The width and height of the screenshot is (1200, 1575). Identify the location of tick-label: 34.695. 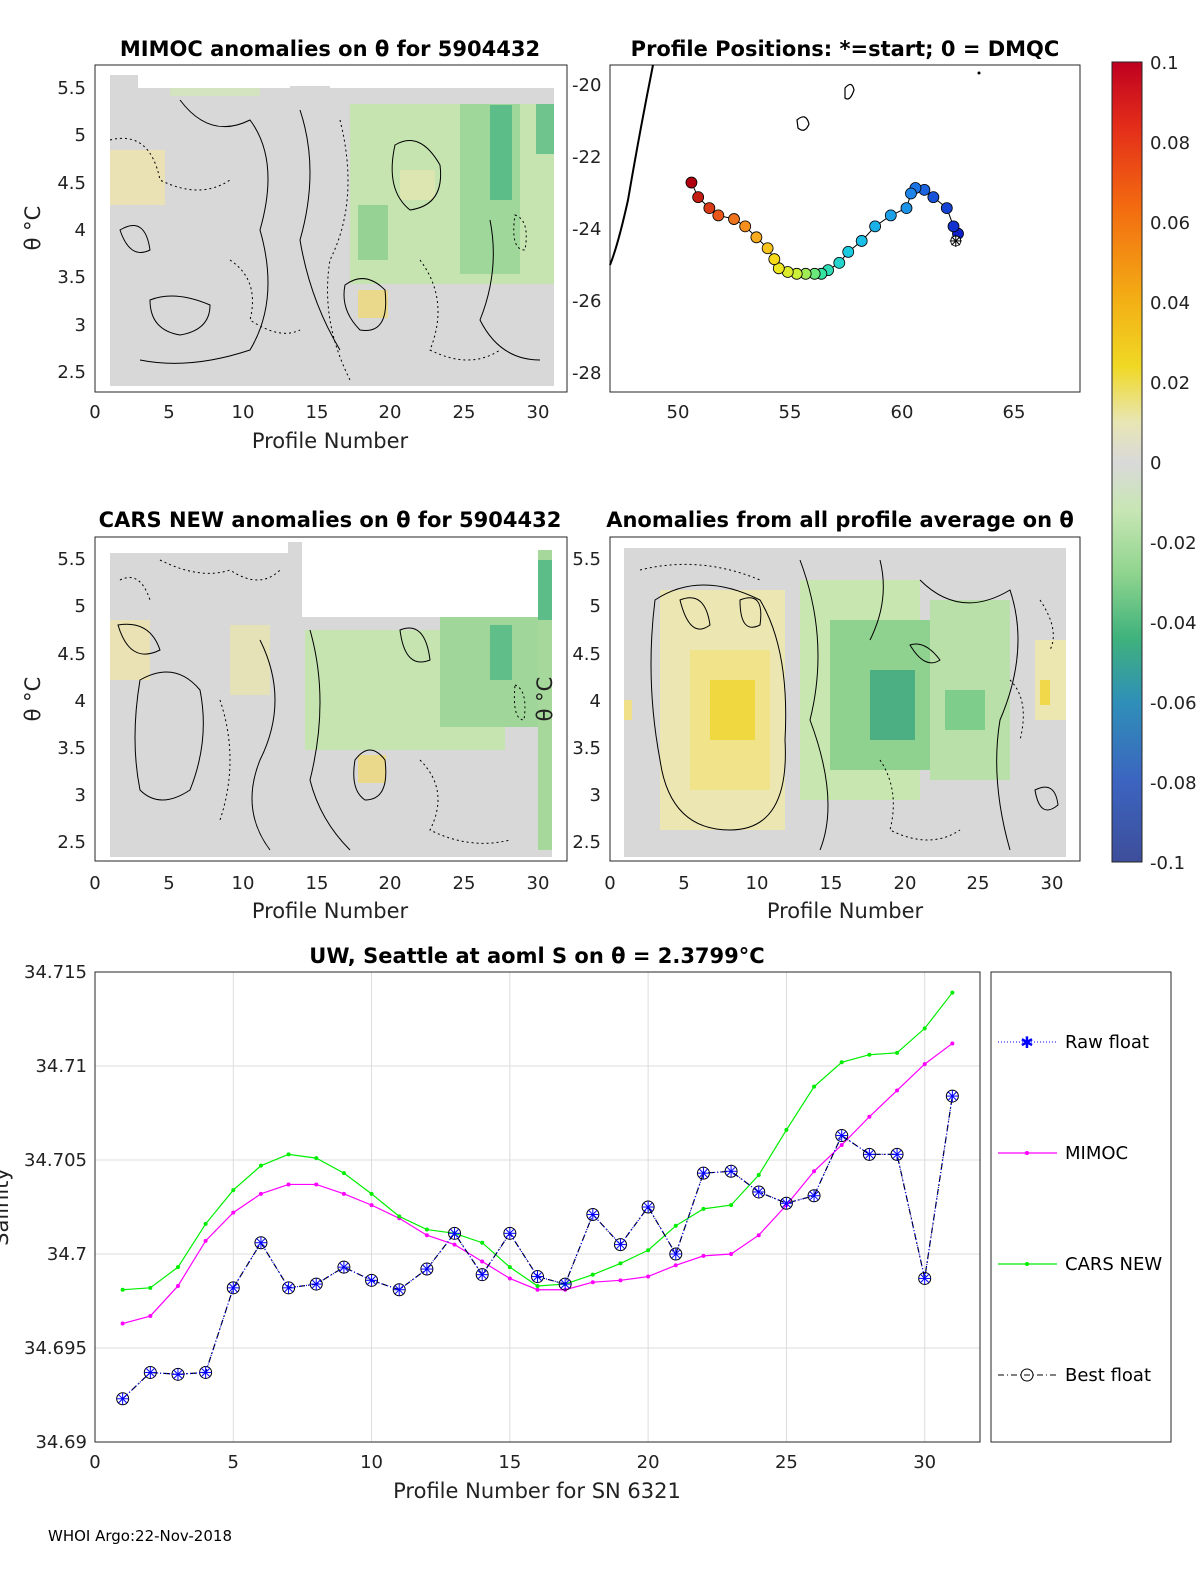
(55, 1348).